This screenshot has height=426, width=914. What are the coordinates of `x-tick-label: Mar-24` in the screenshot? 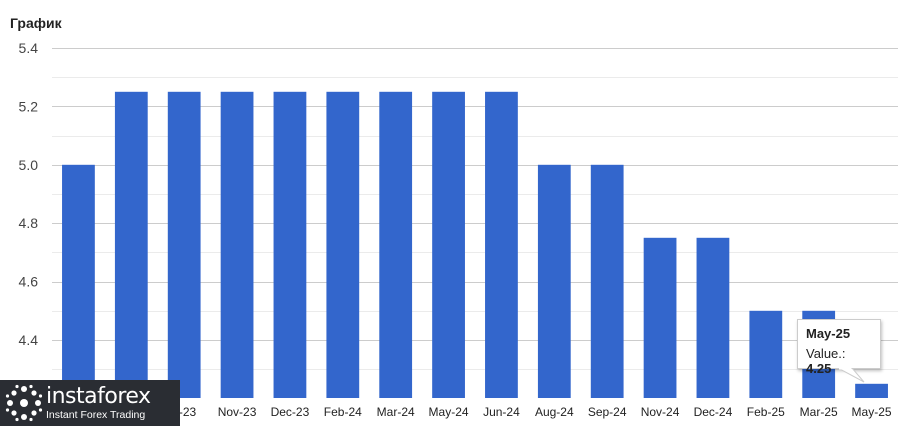 It's located at (396, 412).